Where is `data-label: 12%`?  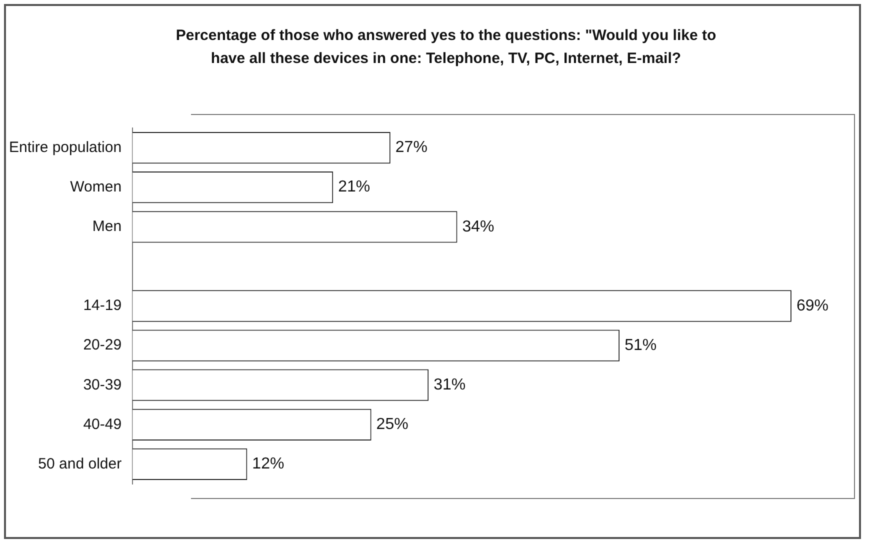 data-label: 12% is located at coordinates (268, 464).